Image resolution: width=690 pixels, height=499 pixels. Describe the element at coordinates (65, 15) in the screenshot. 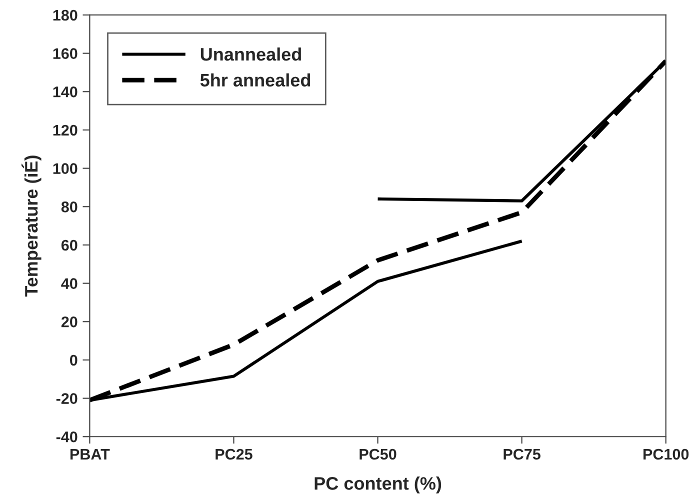

I see `y-tick-label: 180` at that location.